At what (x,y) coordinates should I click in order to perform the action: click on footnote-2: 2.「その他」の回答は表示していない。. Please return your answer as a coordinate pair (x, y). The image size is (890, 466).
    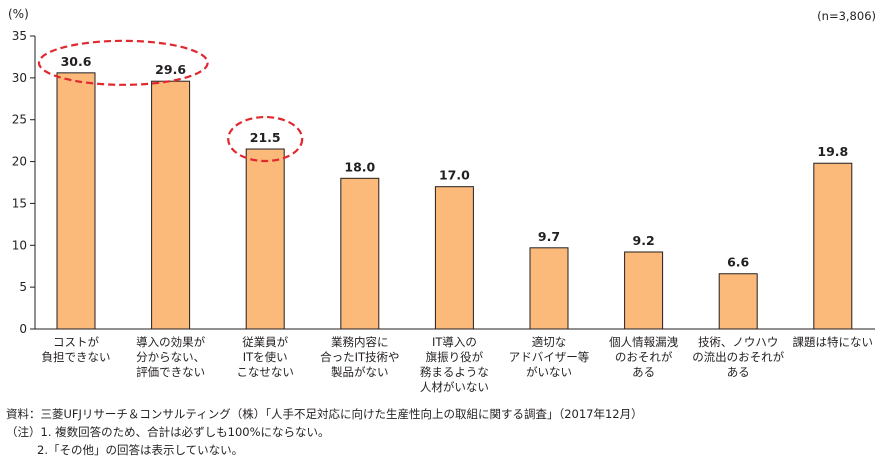
    Looking at the image, I should click on (140, 450).